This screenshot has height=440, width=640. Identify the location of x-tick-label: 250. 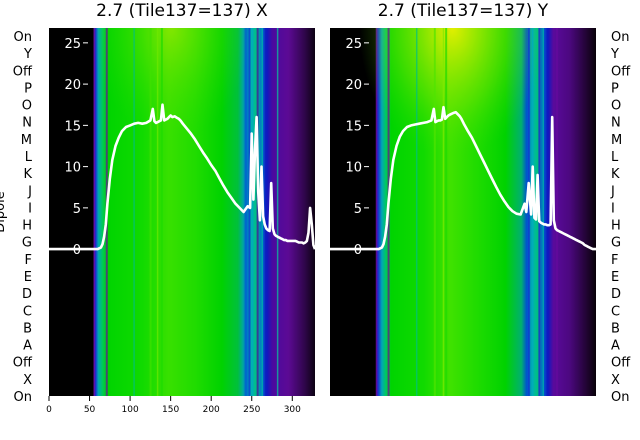
(251, 410).